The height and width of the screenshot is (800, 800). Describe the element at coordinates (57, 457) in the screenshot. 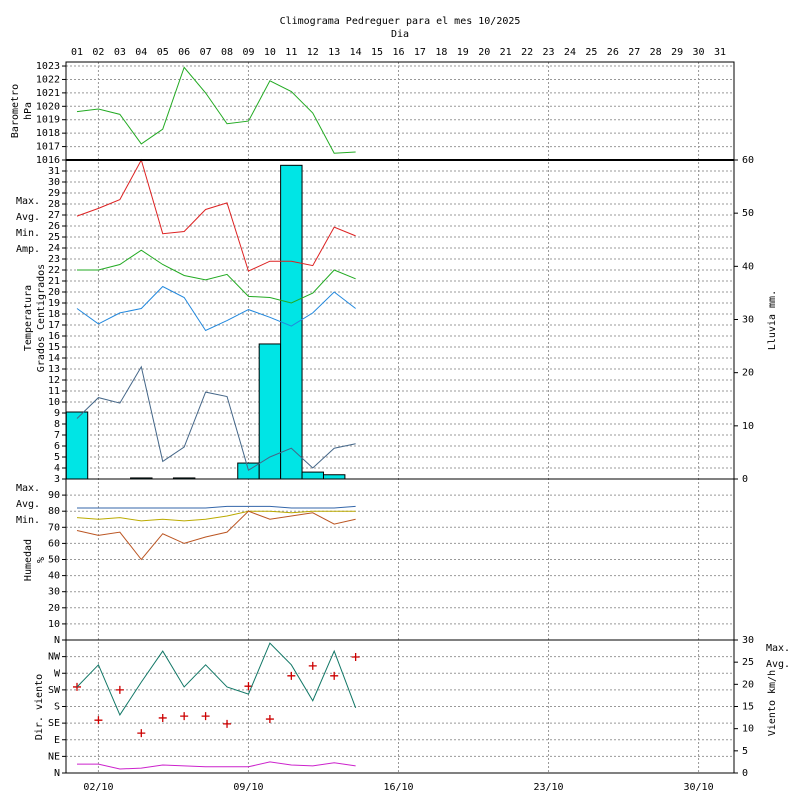

I see `y-tick-label: 5` at that location.